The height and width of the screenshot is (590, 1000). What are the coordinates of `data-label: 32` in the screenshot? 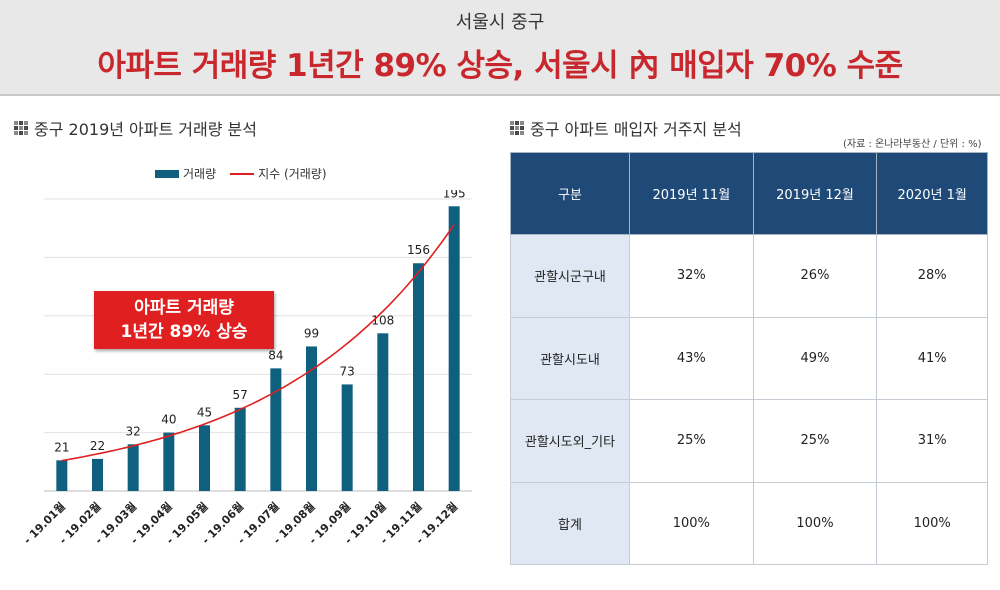 It's located at (133, 431).